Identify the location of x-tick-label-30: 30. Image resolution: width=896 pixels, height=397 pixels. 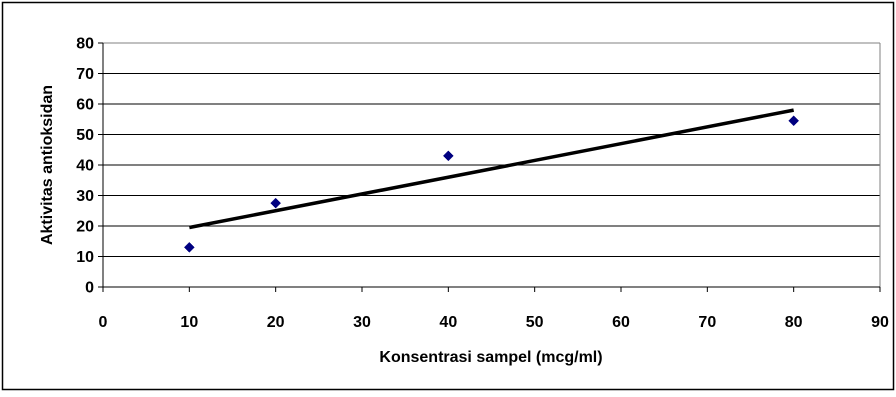
(362, 322).